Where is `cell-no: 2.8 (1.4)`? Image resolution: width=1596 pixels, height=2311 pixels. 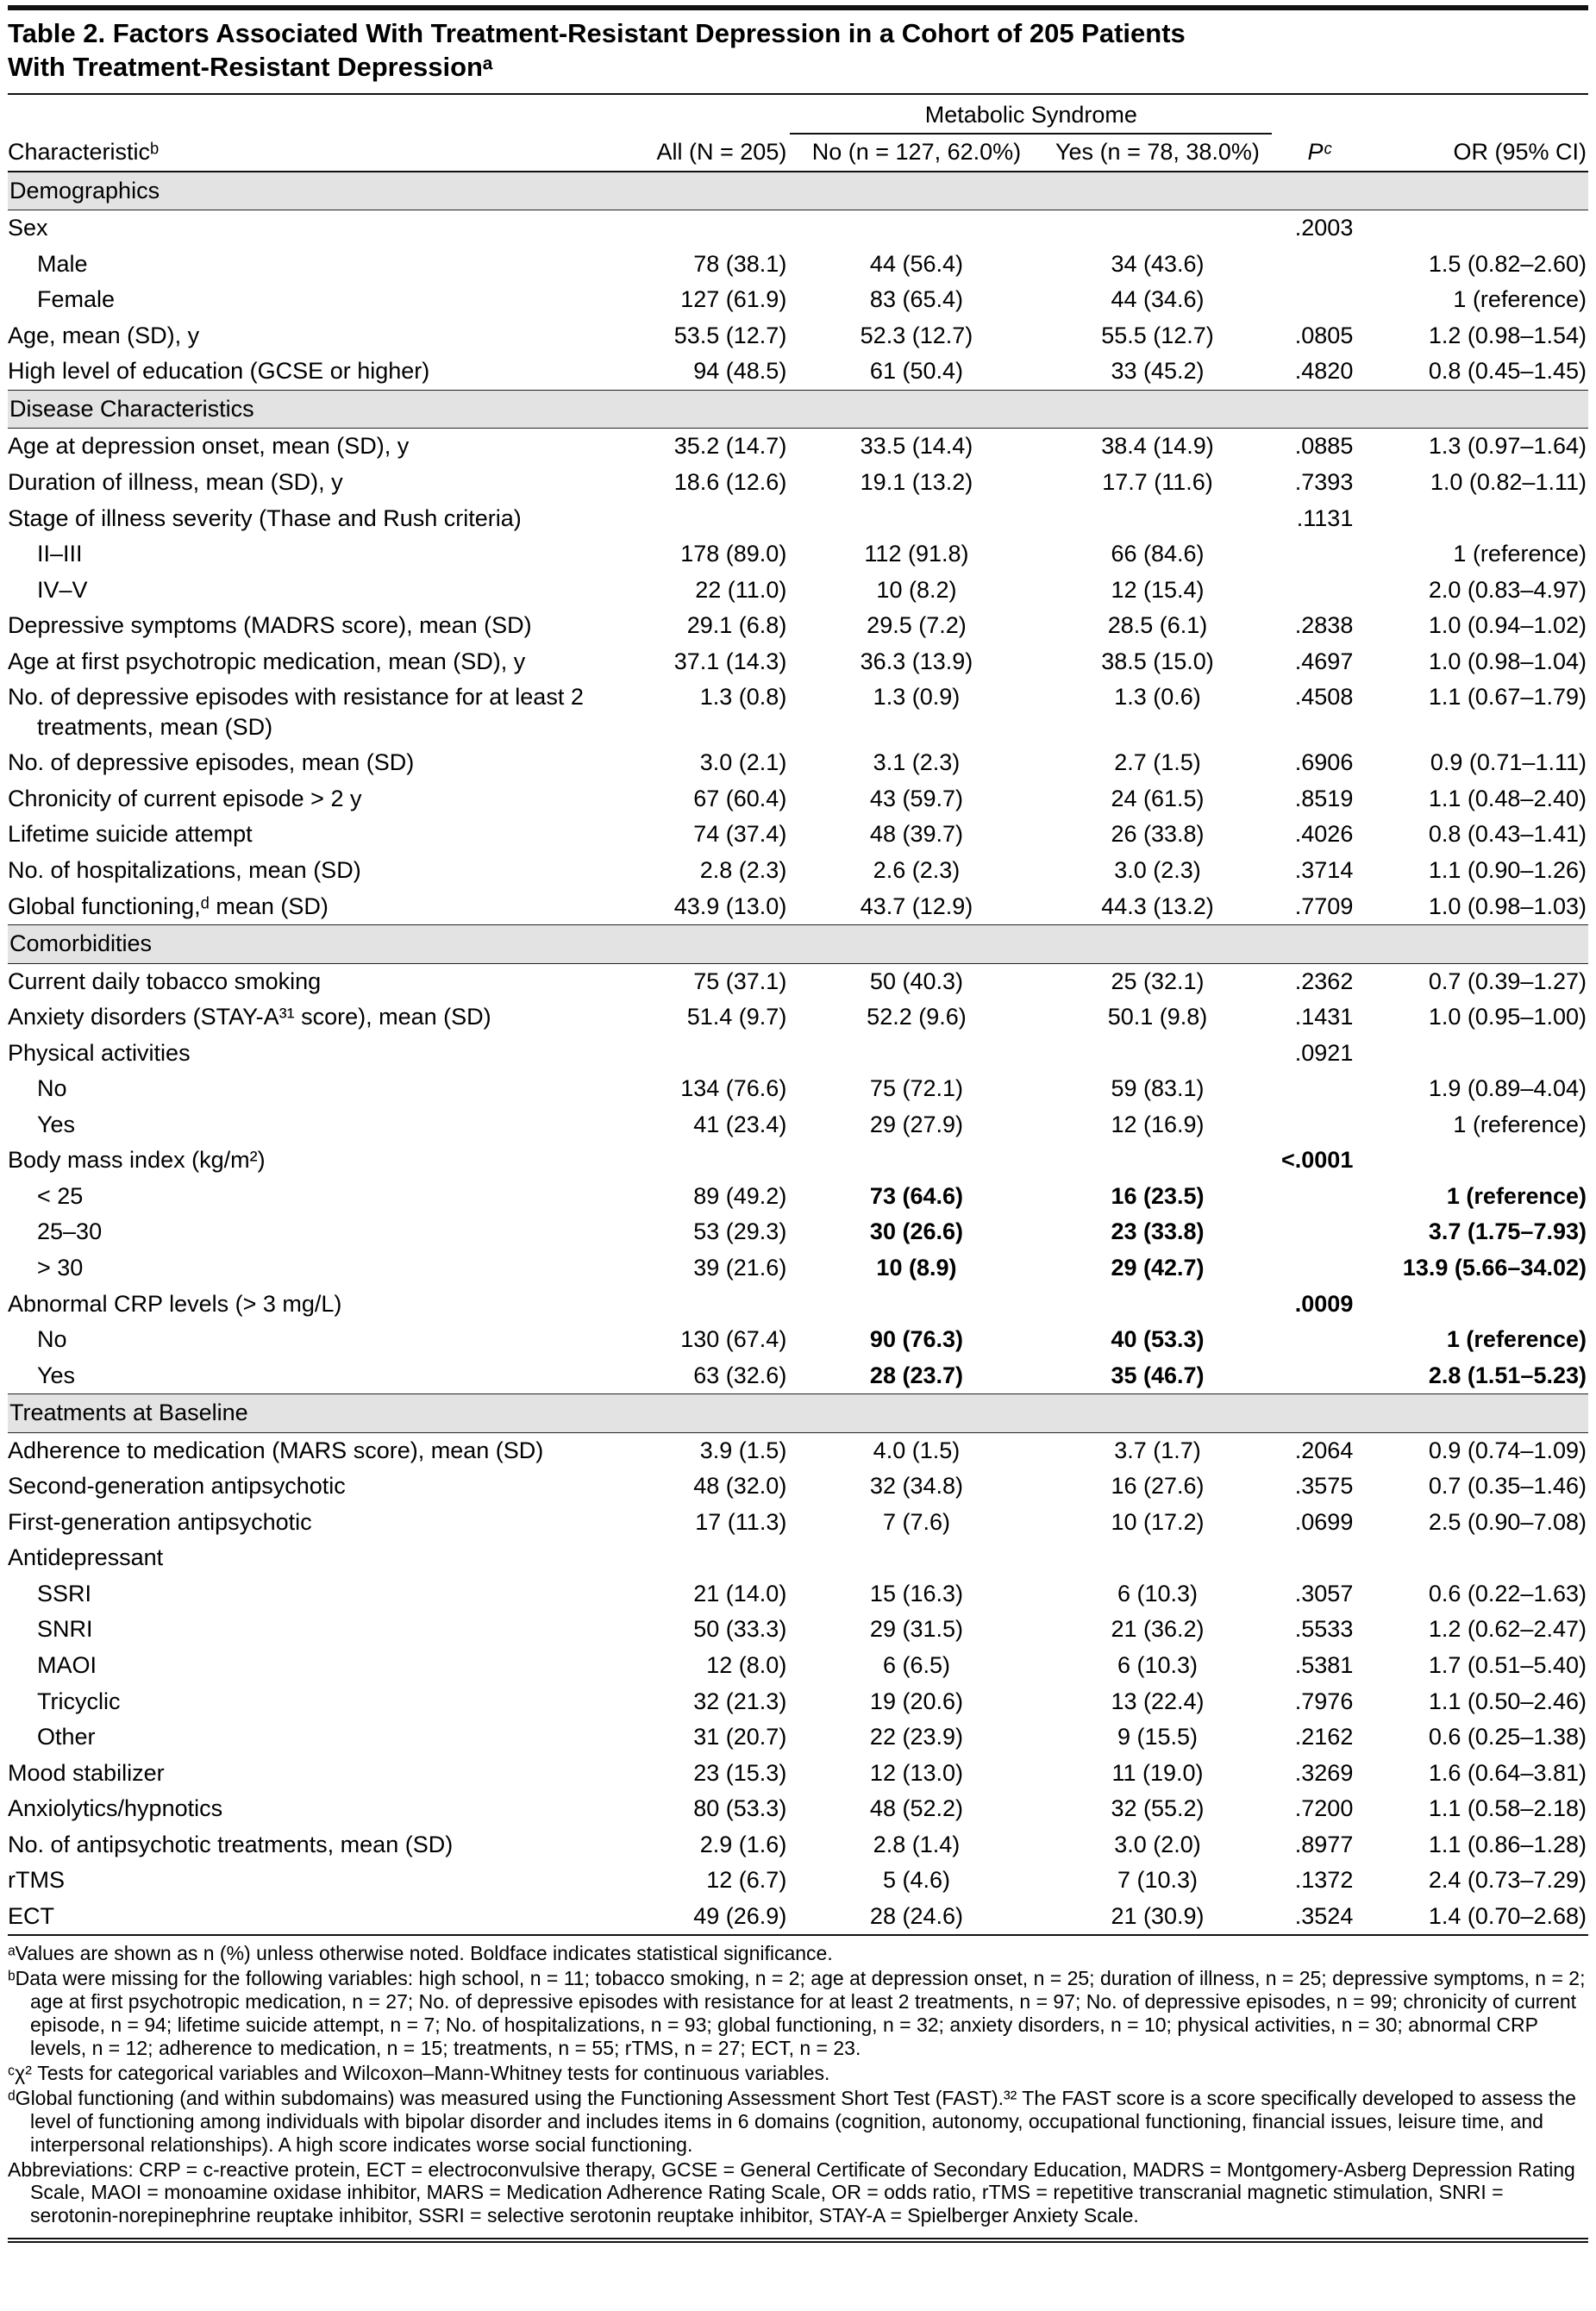
cell-no: 2.8 (1.4) is located at coordinates (917, 1844).